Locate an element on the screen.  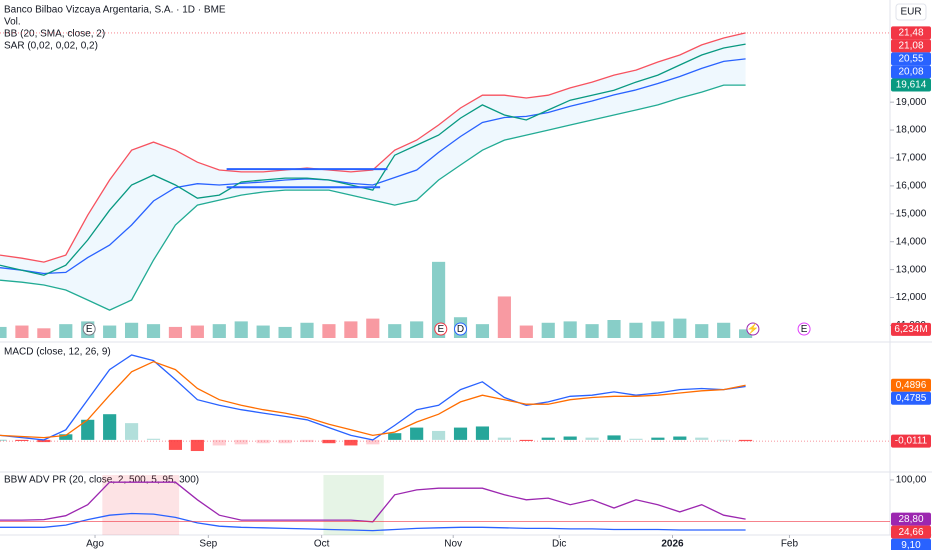
y-tick-label: 15,000 is located at coordinates (911, 213).